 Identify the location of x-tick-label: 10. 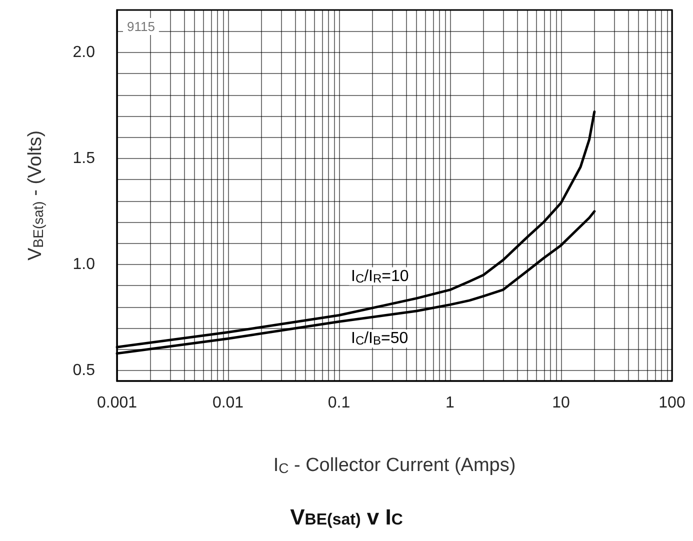
(561, 403).